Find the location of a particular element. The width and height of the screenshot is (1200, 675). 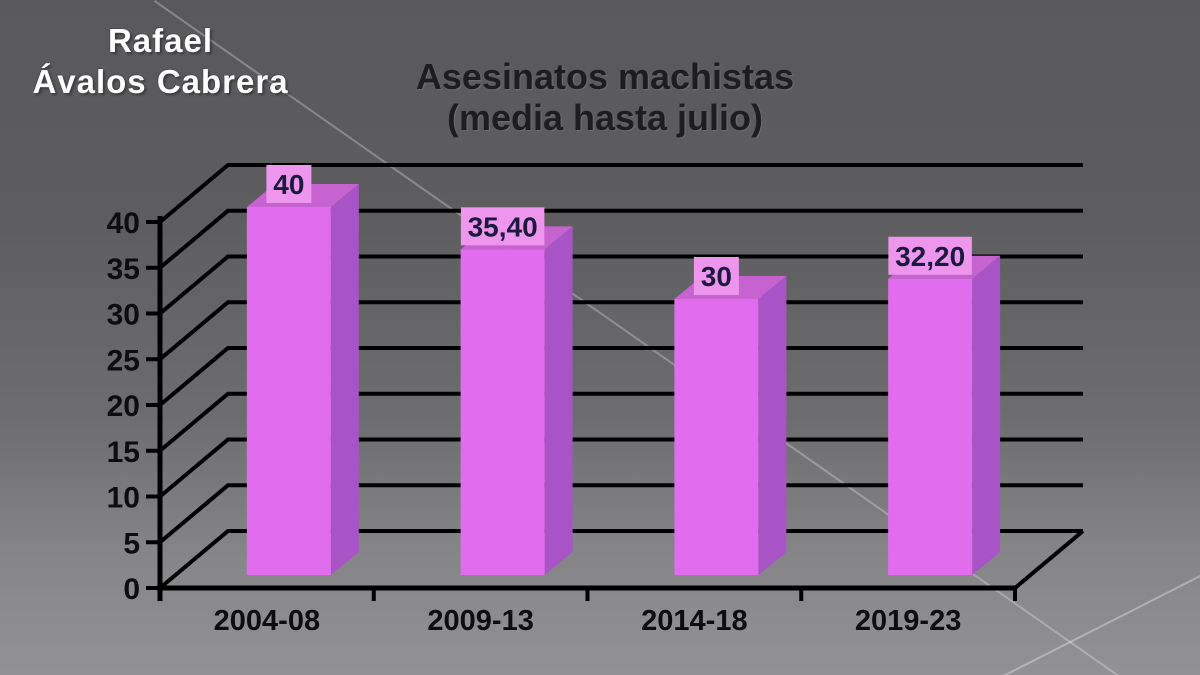

value-label-text: 35,40 is located at coordinates (503, 226).